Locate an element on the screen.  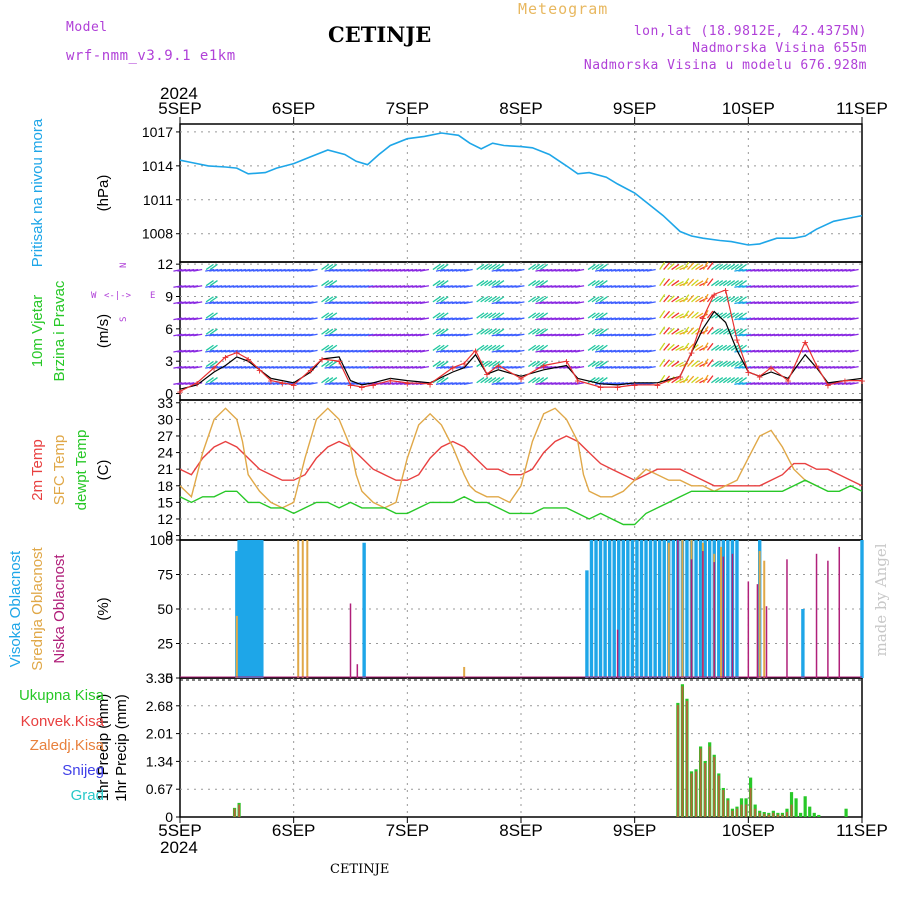
wind-direction-label: Brzina i Pravac is located at coordinates (59, 330).